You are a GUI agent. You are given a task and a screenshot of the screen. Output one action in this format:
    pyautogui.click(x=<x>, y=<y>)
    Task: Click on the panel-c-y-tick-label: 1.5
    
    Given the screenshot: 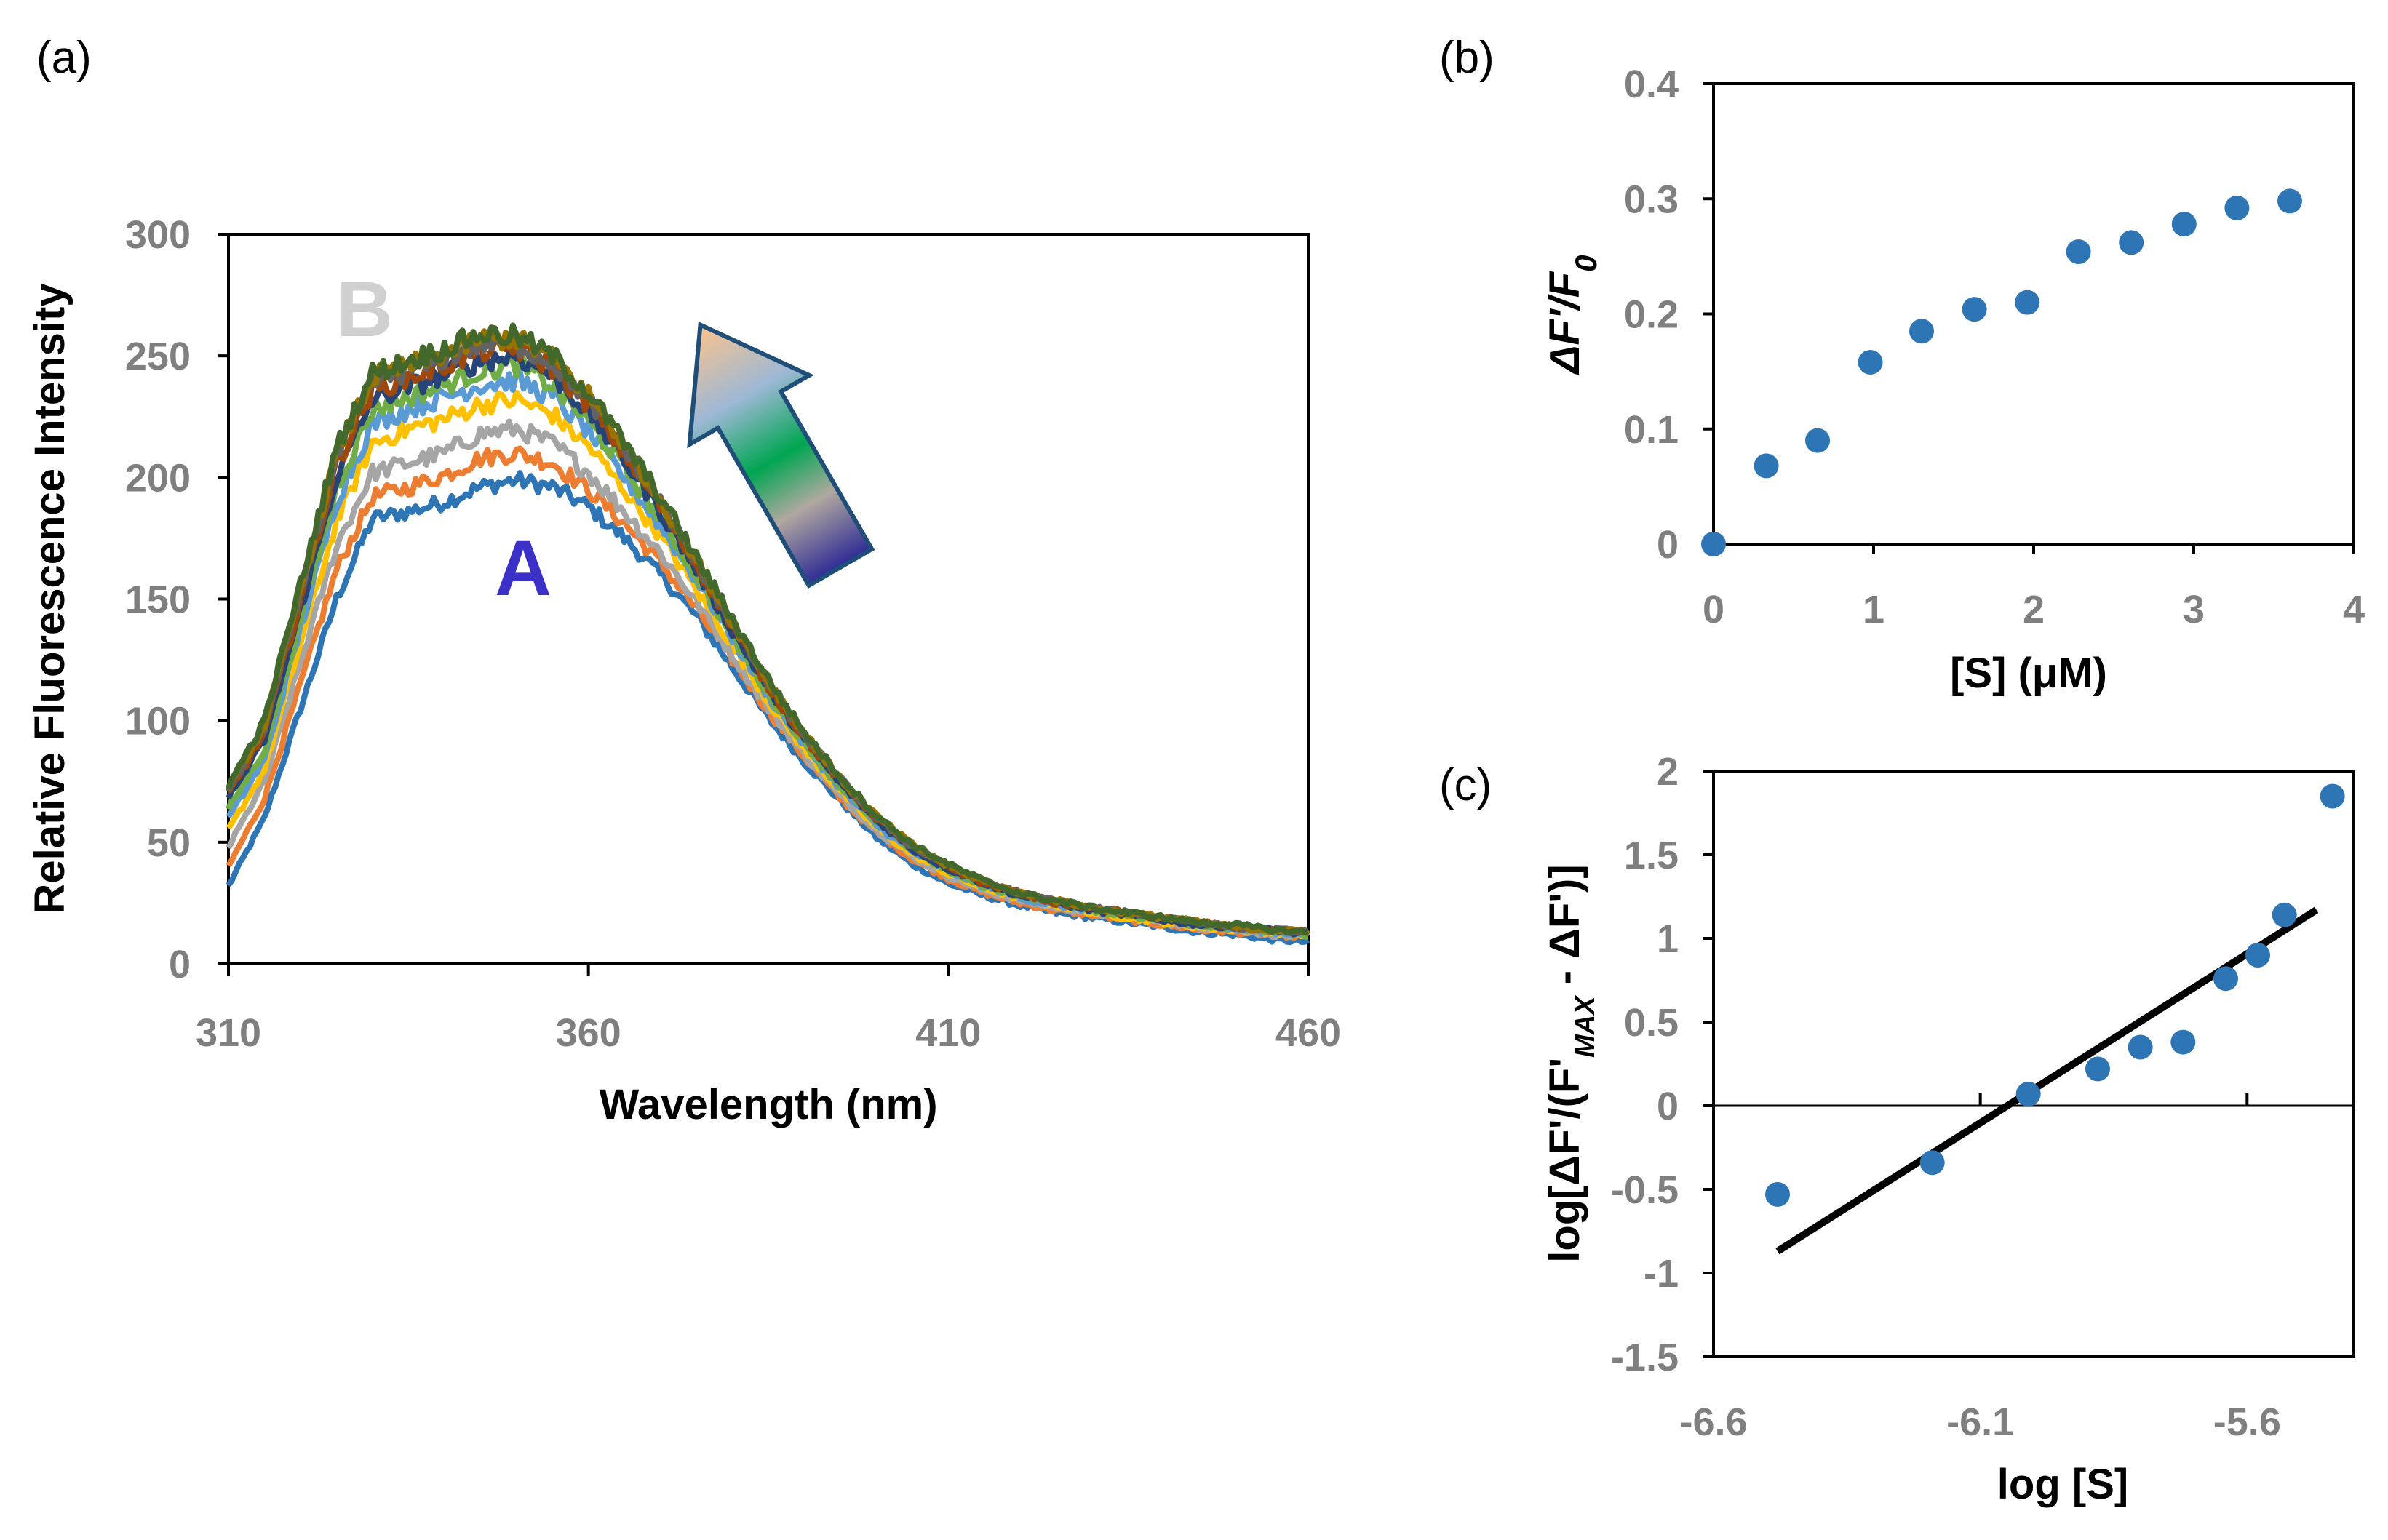 What is the action you would take?
    pyautogui.click(x=1651, y=856)
    